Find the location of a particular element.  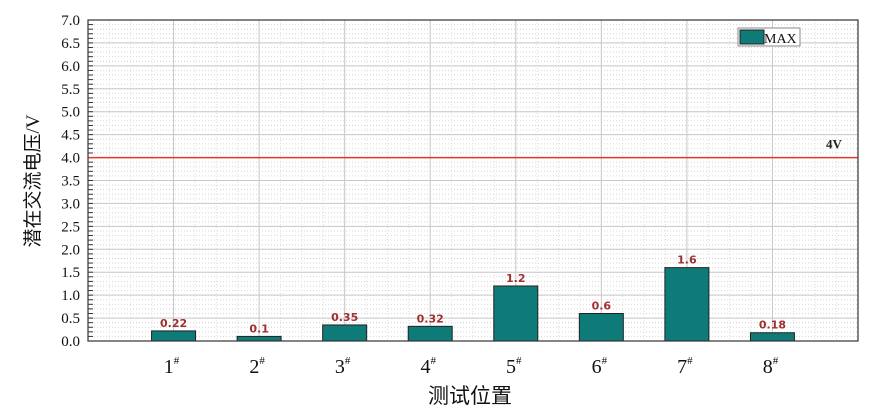

y-tick-label: 0.0 is located at coordinates (70, 342).